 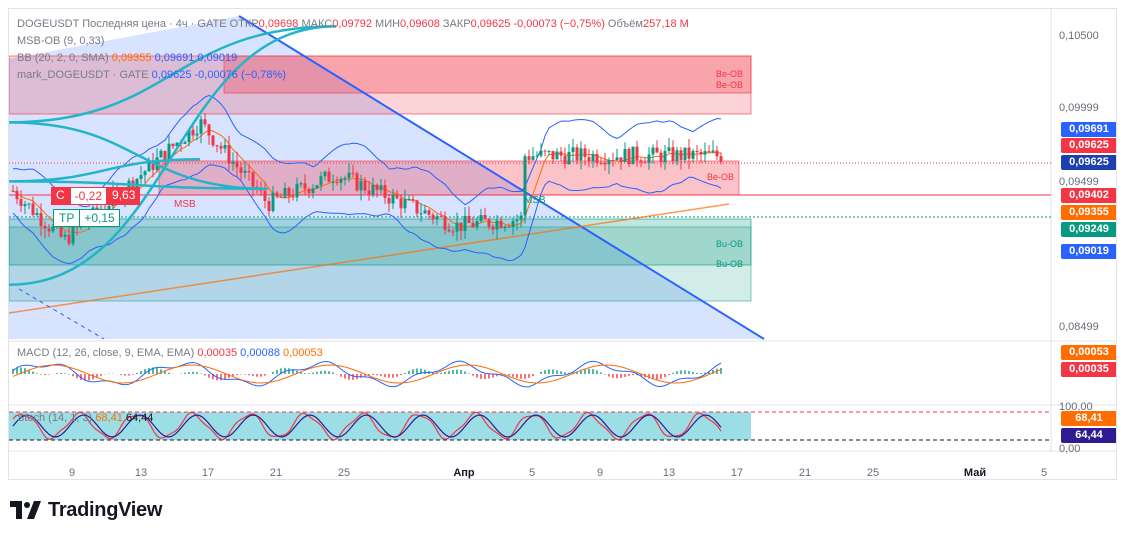 I want to click on exchange: GATE, so click(x=212, y=24).